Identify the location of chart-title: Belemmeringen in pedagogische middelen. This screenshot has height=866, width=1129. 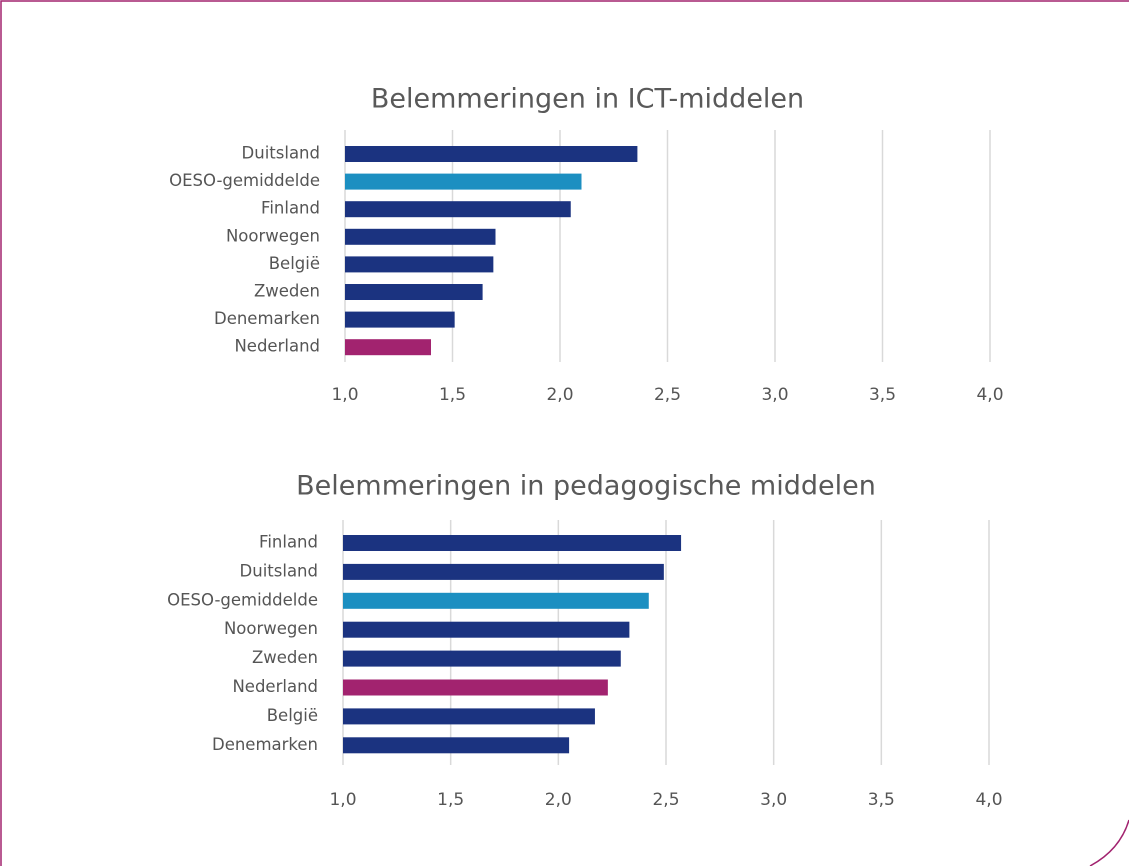
(586, 486).